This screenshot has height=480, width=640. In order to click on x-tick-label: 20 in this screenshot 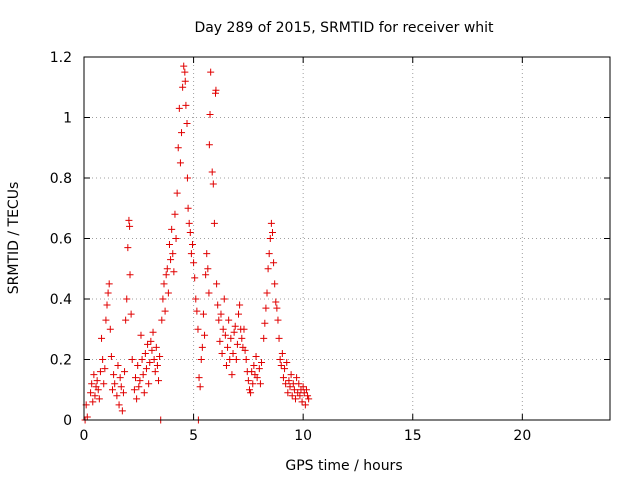, I will do `click(522, 436)`.